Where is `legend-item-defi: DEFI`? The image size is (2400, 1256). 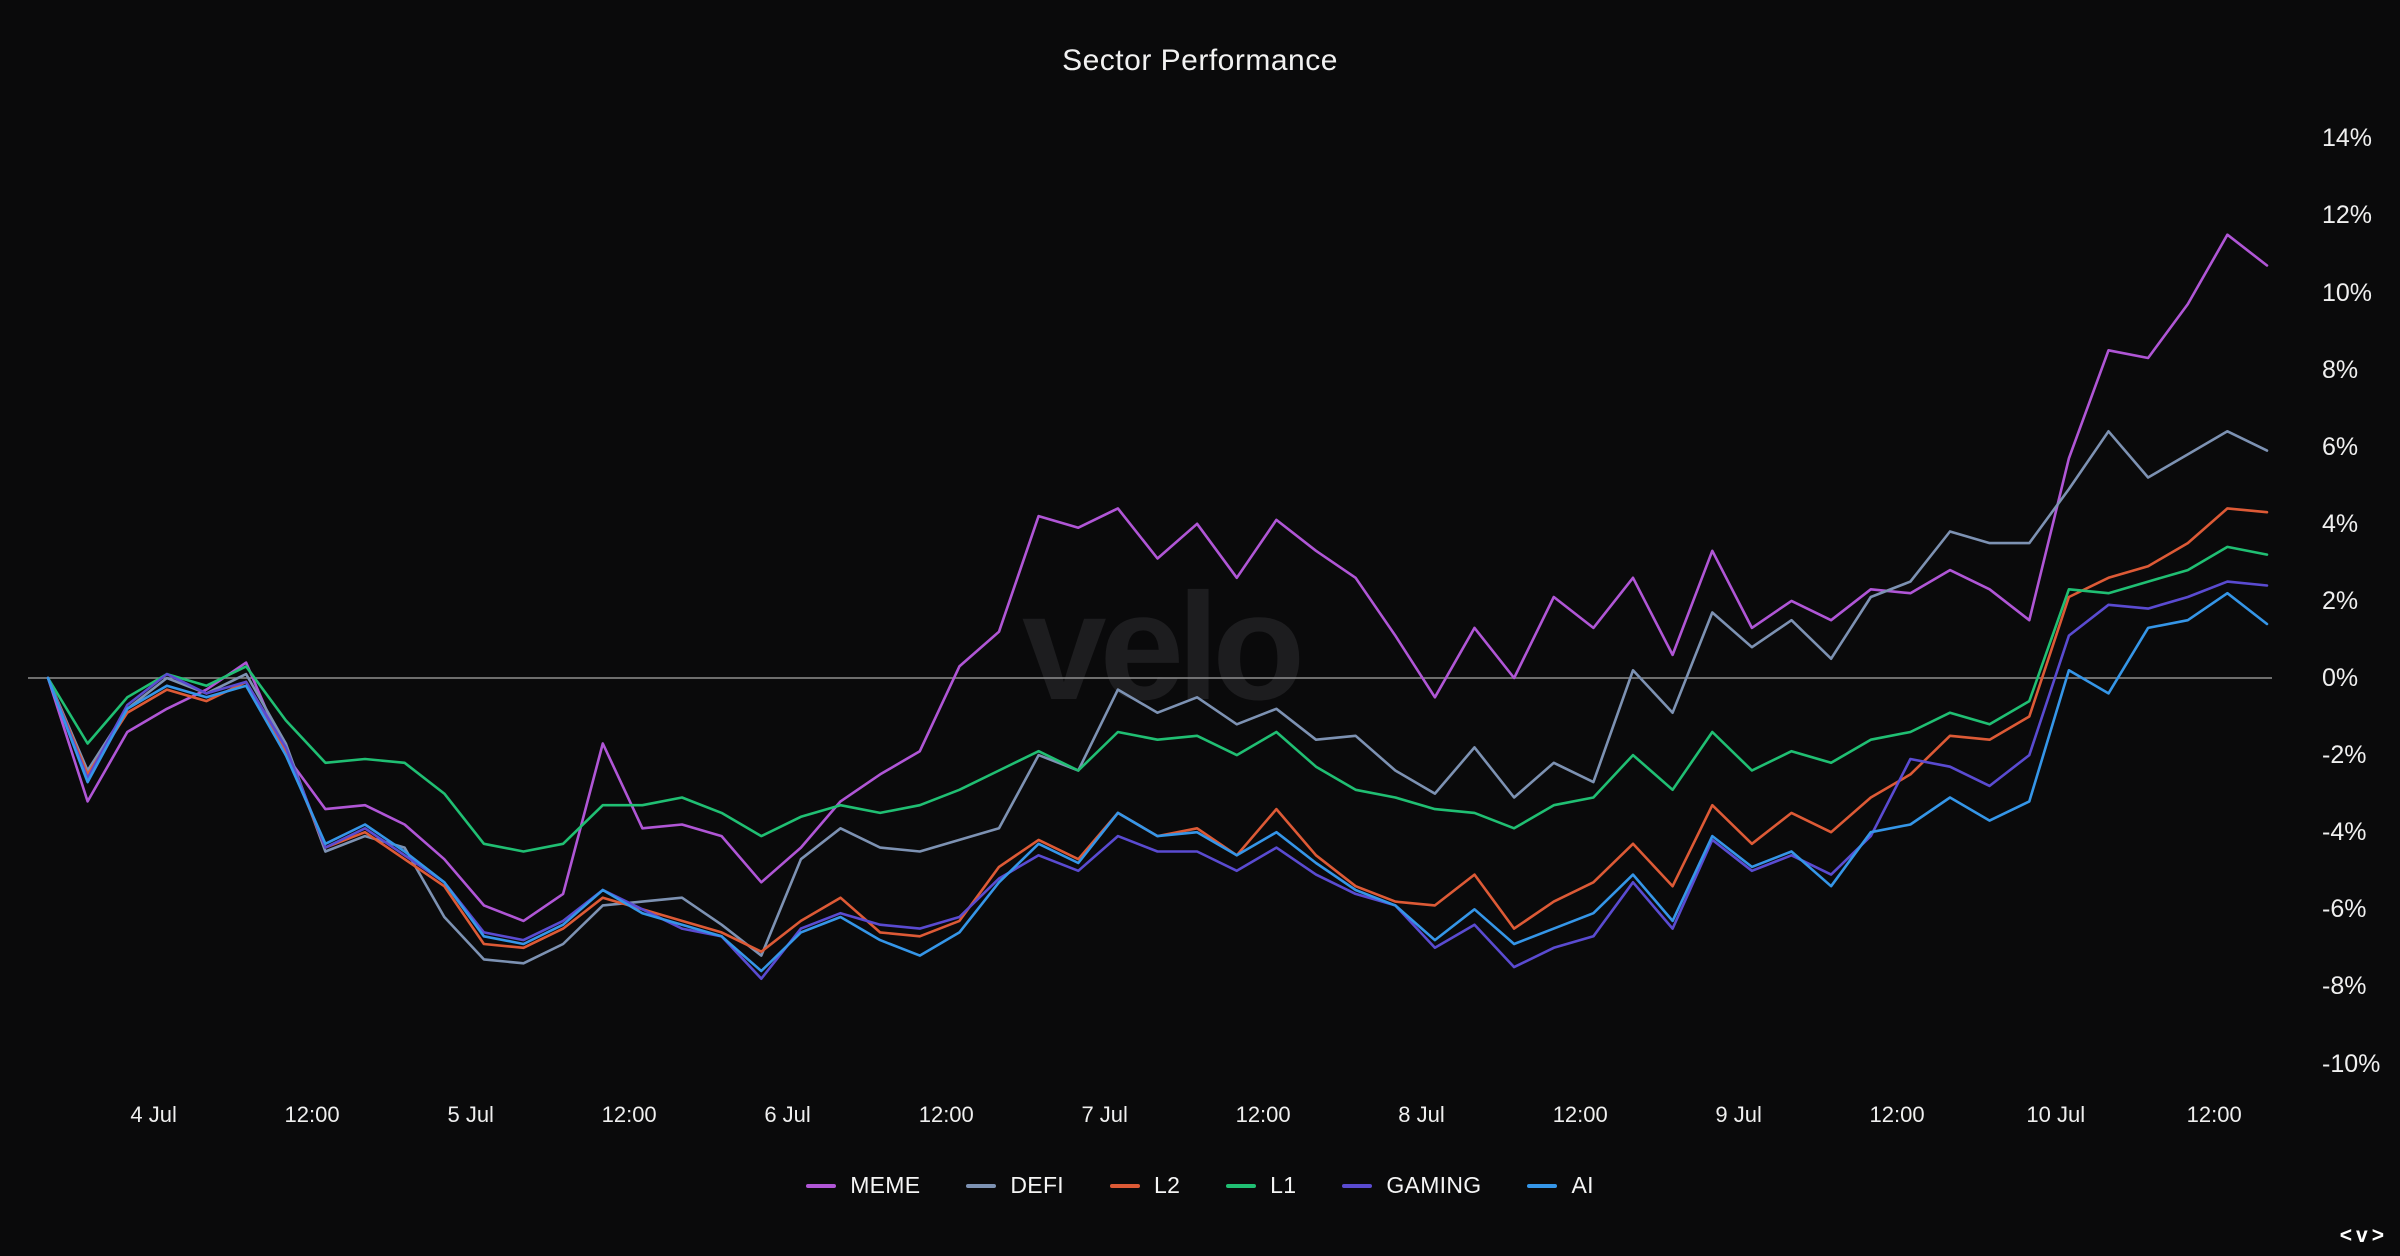 legend-item-defi: DEFI is located at coordinates (1015, 1185).